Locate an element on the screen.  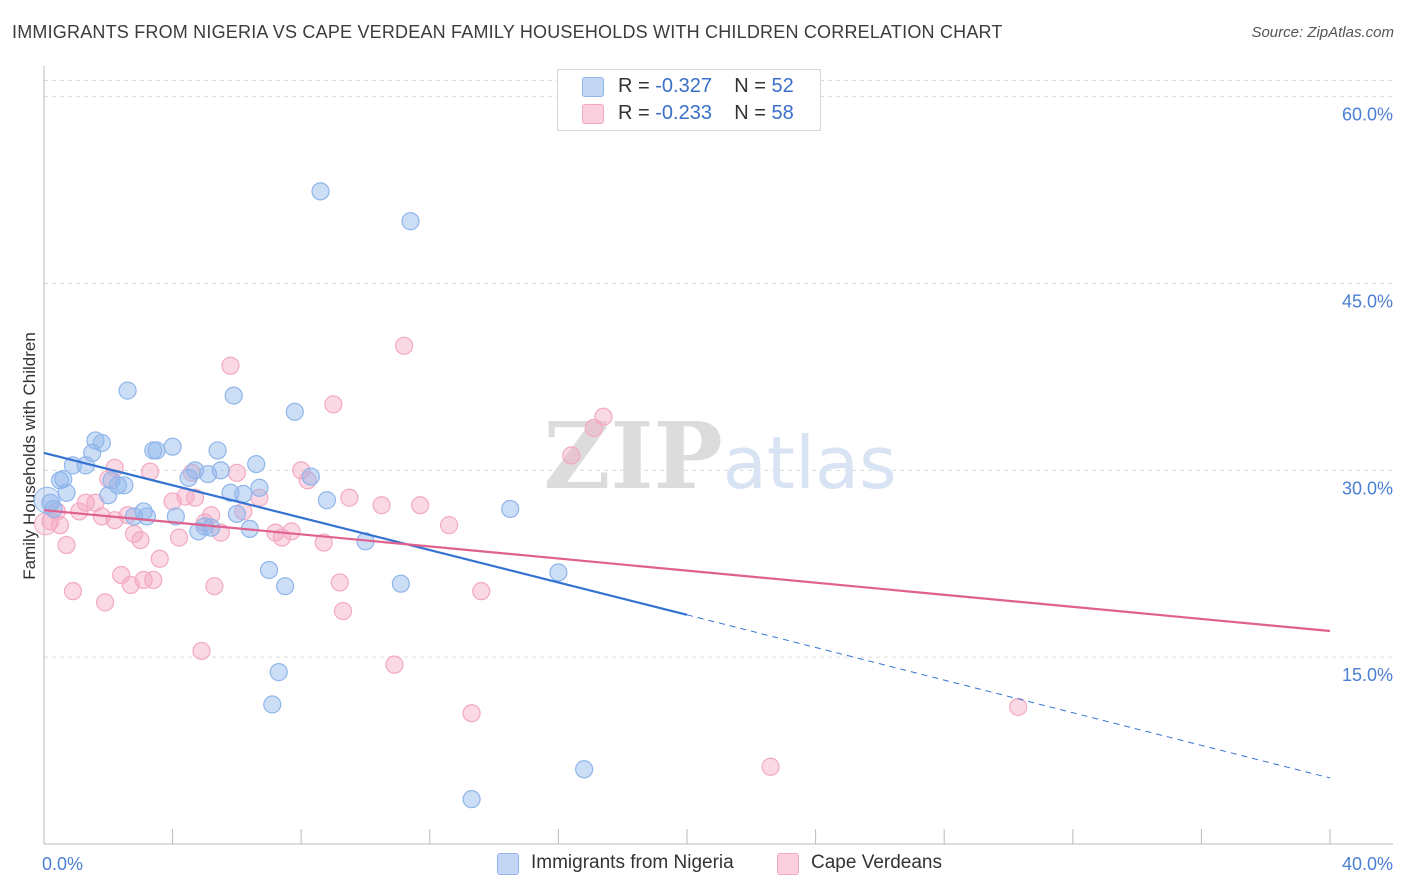
nigeria-trend-line is located at coordinates (365, 533).